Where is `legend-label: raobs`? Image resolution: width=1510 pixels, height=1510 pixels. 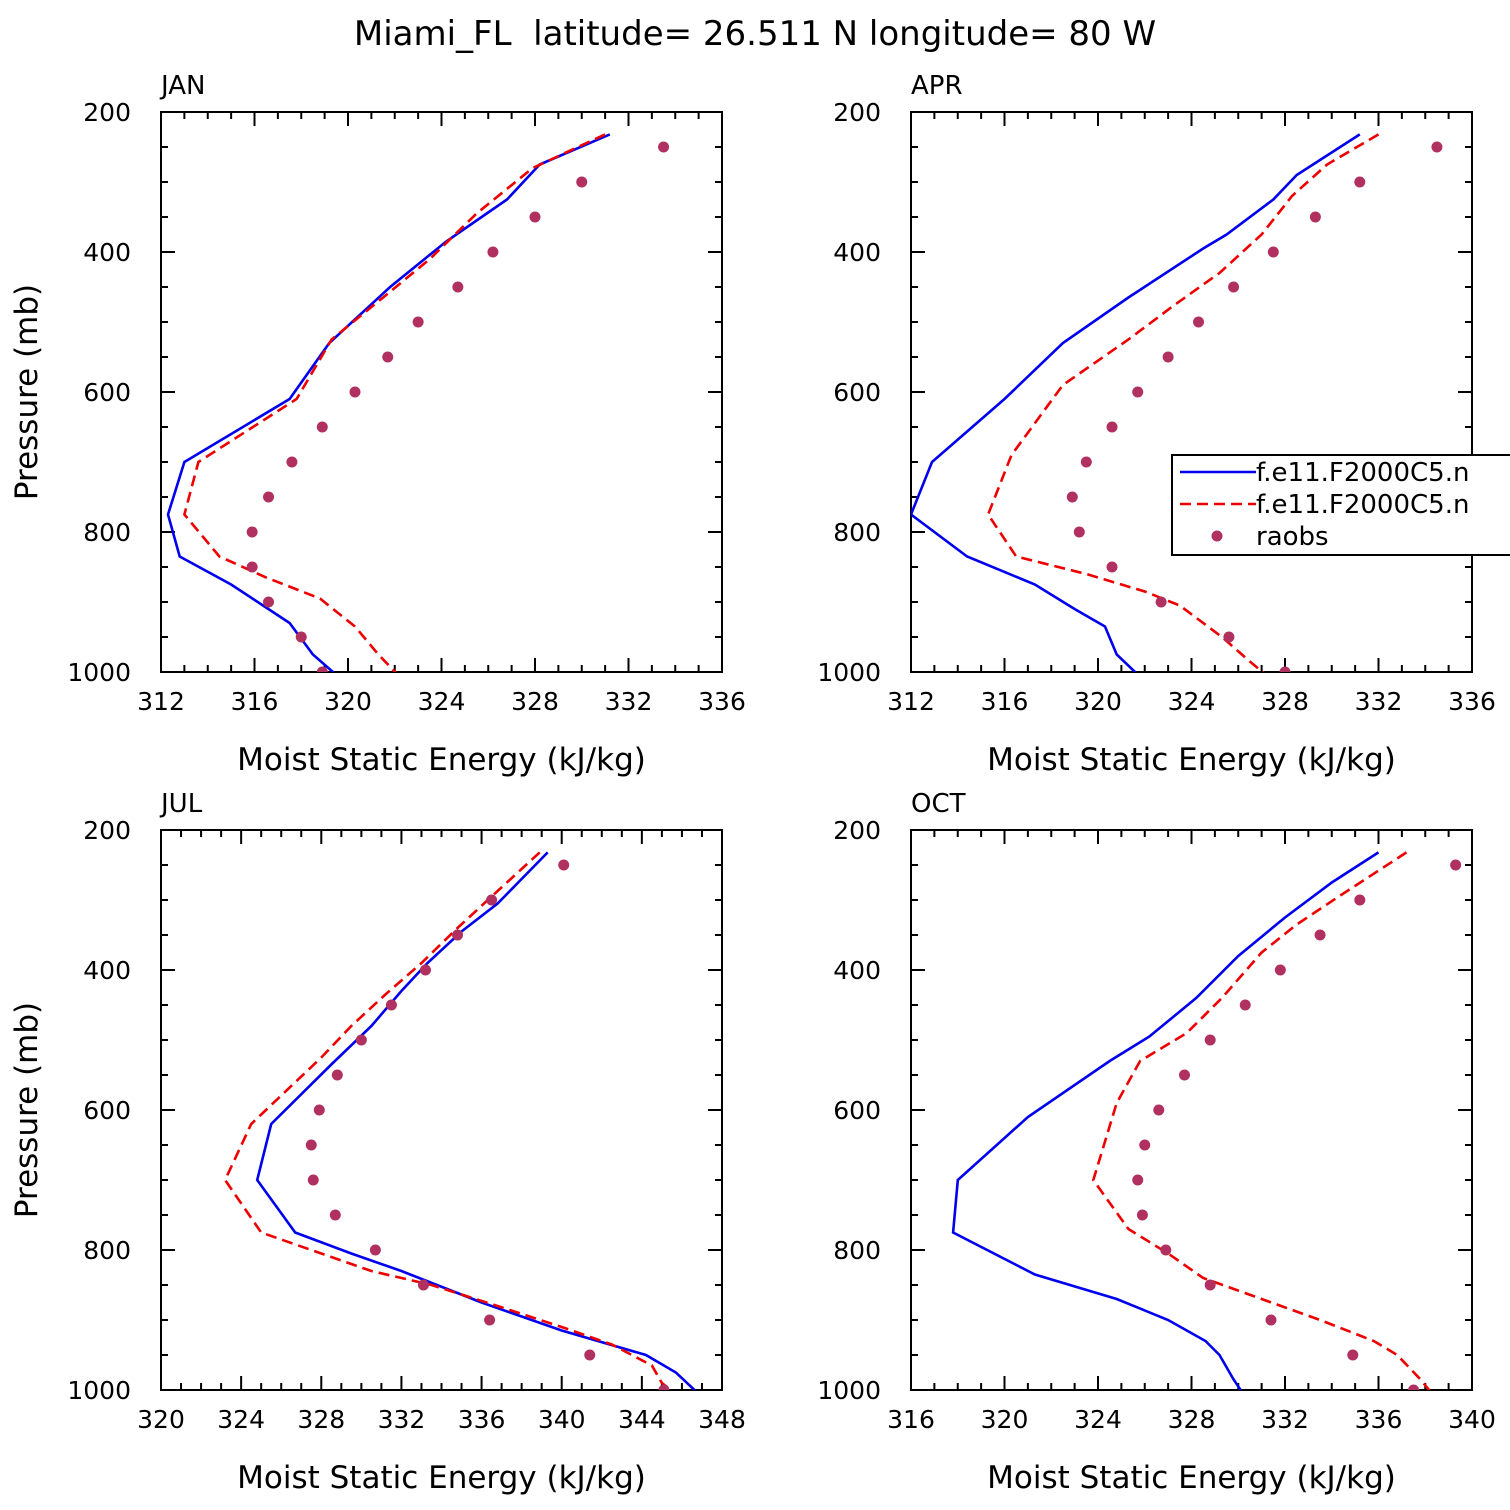
legend-label: raobs is located at coordinates (1292, 537).